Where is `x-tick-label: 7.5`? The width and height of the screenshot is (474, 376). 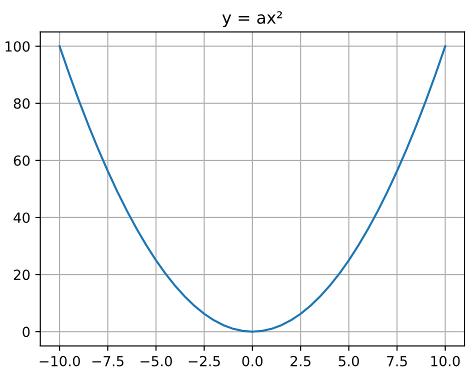
x-tick-label: 7.5 is located at coordinates (397, 361).